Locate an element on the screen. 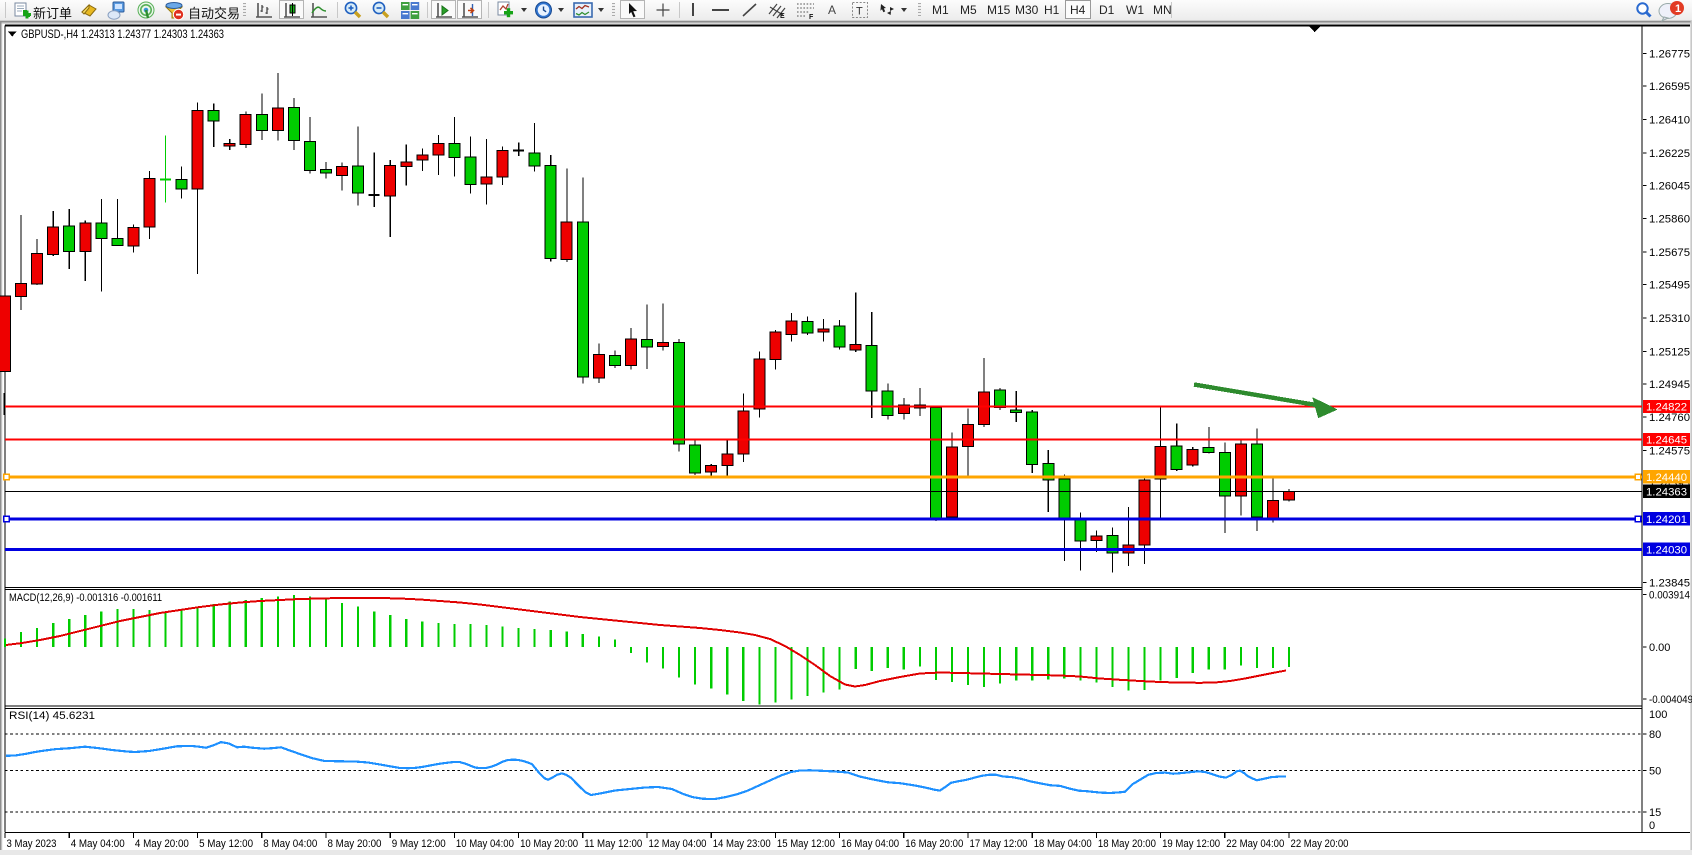 This screenshot has height=855, width=1692. svg-text: 1.25125 is located at coordinates (1669, 352).